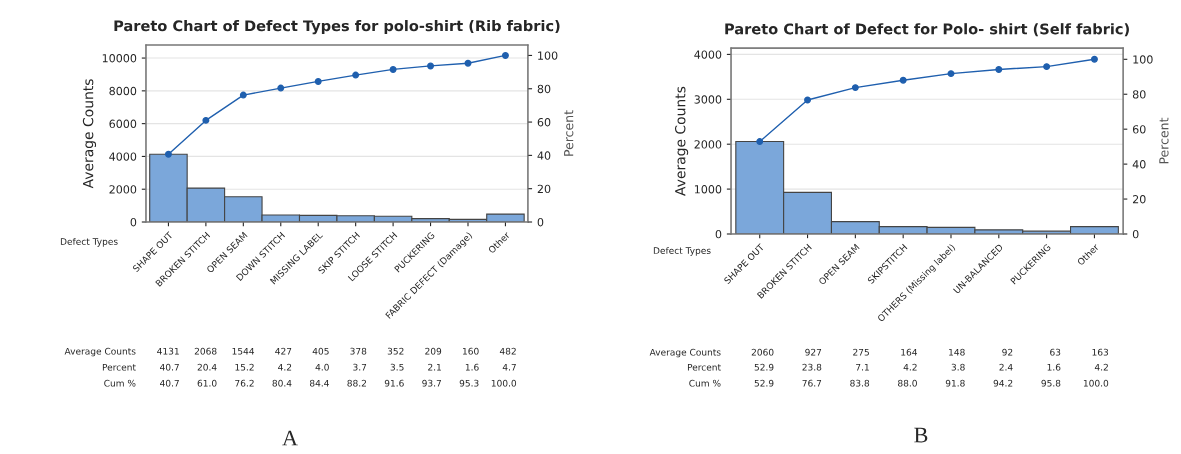 The image size is (1181, 454). What do you see at coordinates (860, 383) in the screenshot?
I see `data-label: 83.8` at bounding box center [860, 383].